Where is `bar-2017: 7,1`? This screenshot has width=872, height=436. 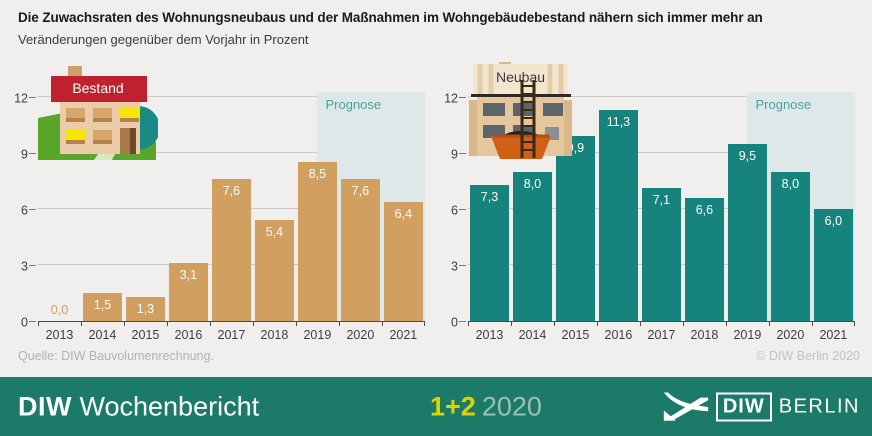 bar-2017: 7,1 is located at coordinates (661, 254).